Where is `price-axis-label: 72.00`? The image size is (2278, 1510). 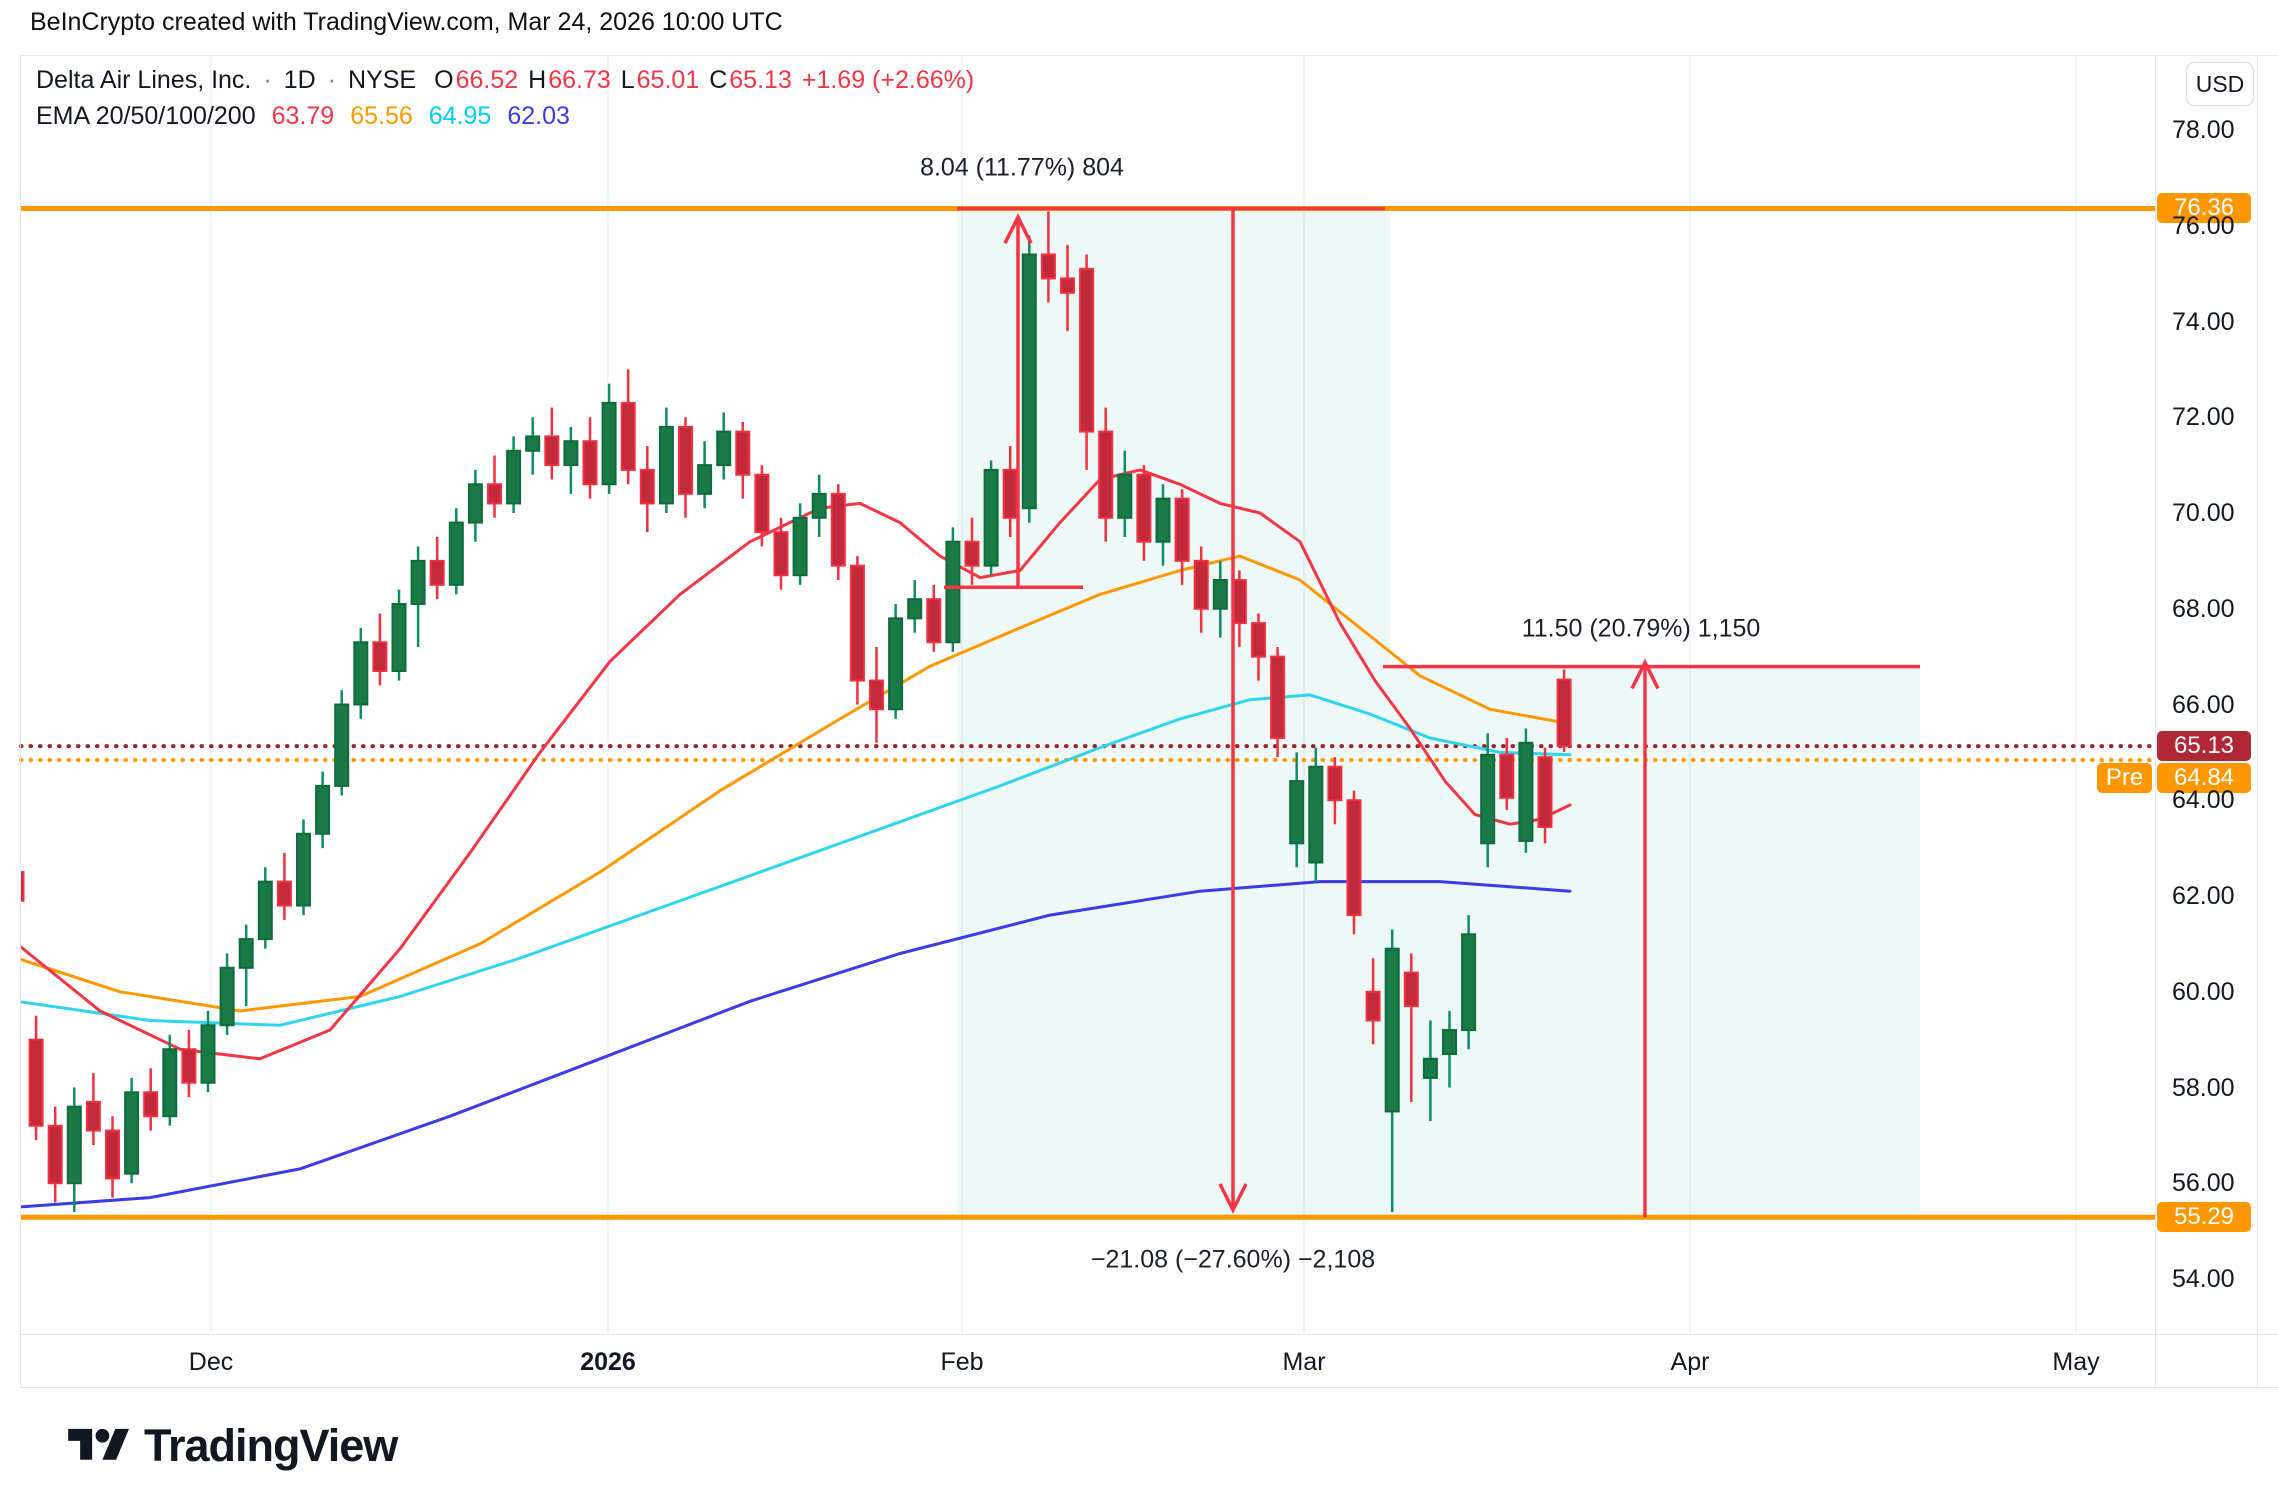 price-axis-label: 72.00 is located at coordinates (2203, 417).